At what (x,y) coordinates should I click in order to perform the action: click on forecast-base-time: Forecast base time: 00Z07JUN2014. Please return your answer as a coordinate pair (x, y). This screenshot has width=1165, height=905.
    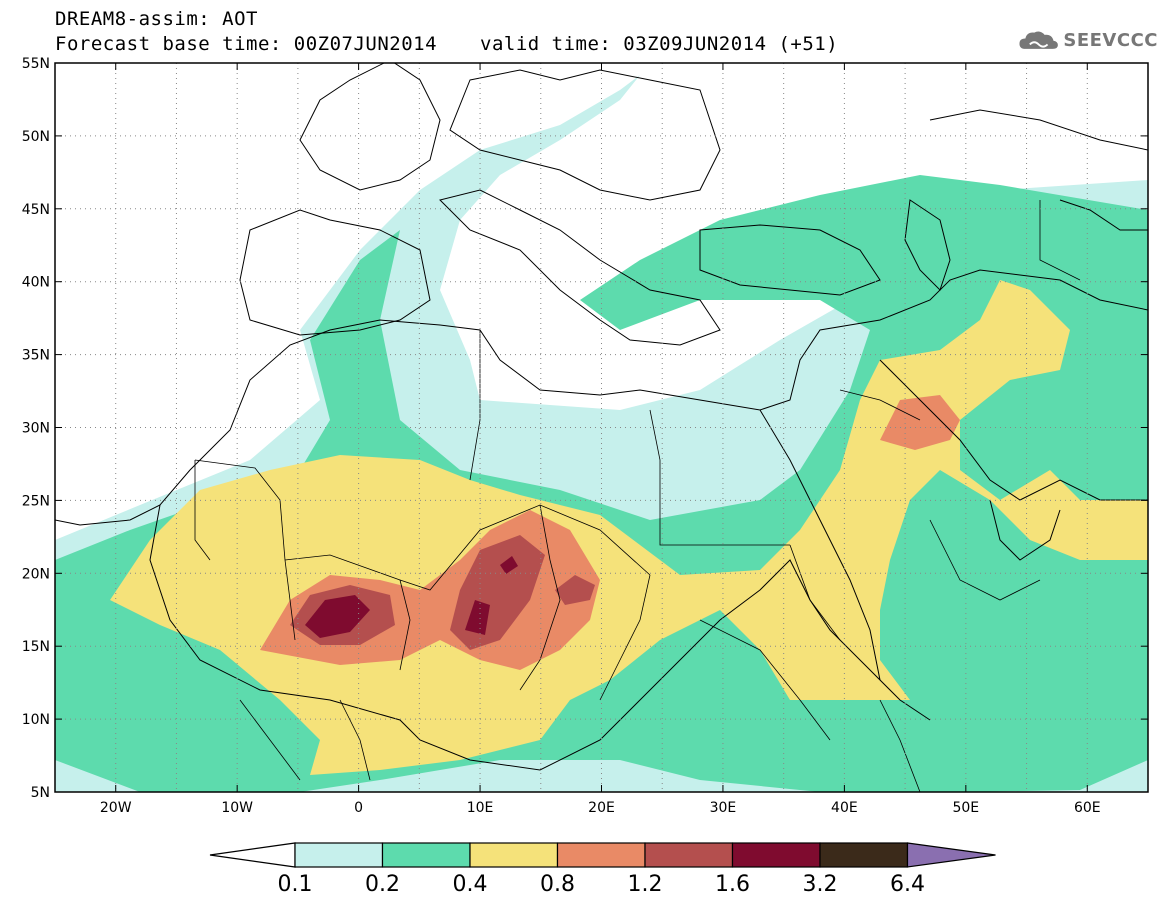
    Looking at the image, I should click on (246, 44).